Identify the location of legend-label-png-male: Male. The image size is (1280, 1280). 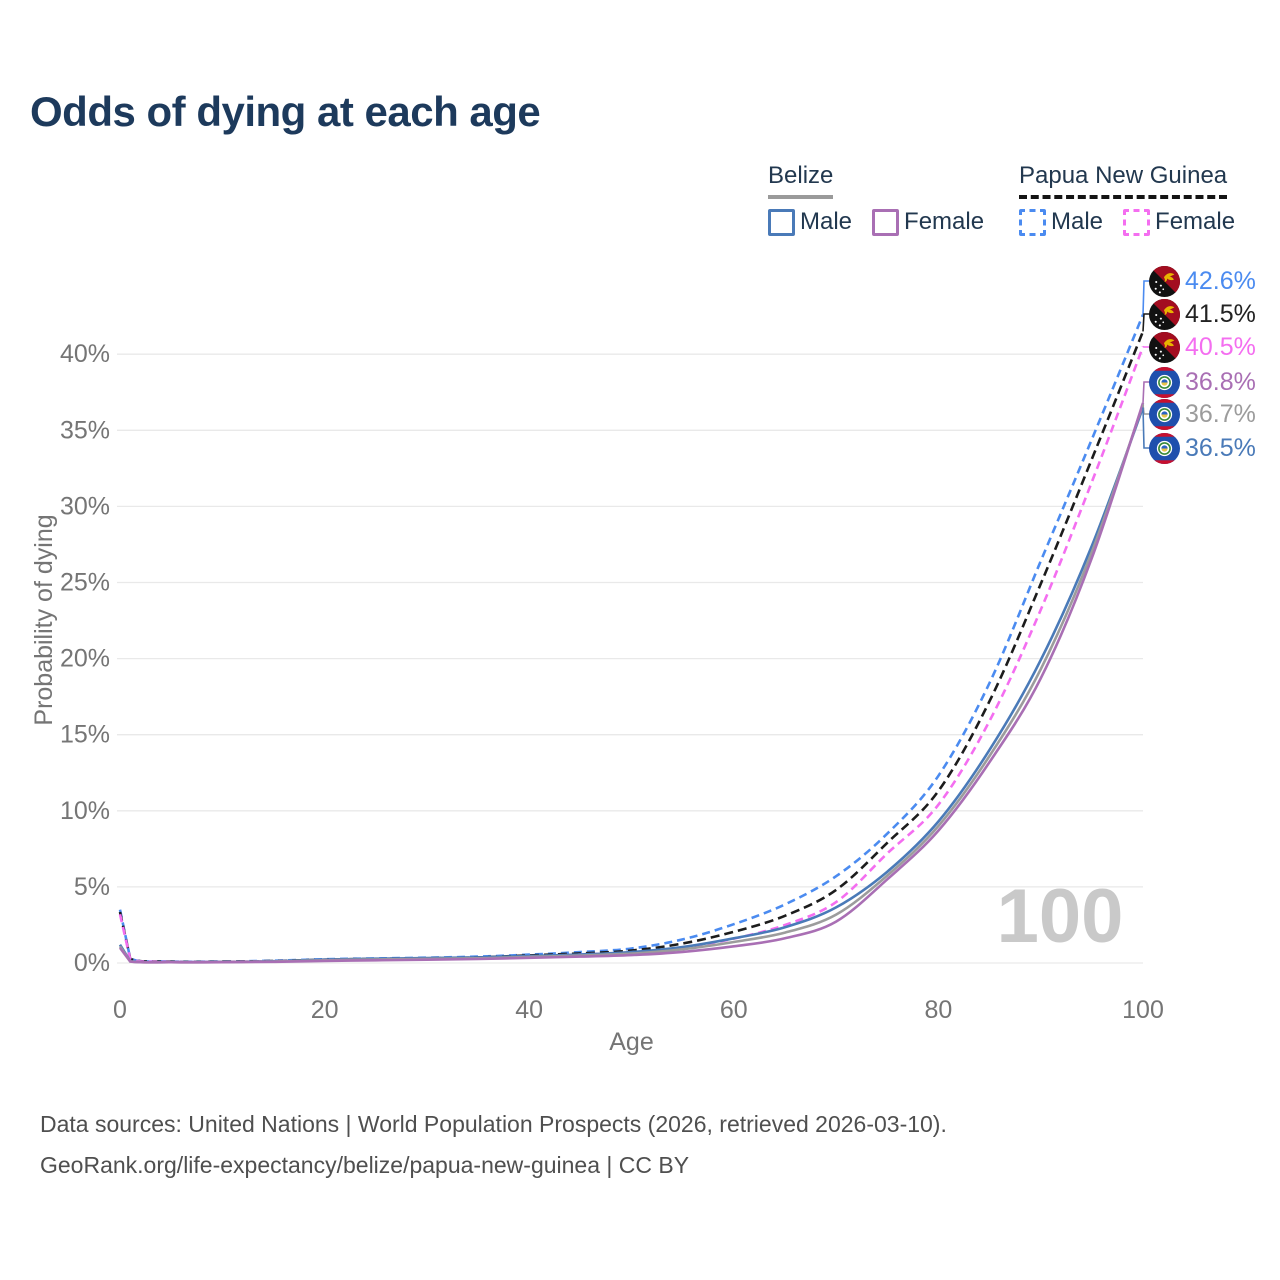
(1077, 221).